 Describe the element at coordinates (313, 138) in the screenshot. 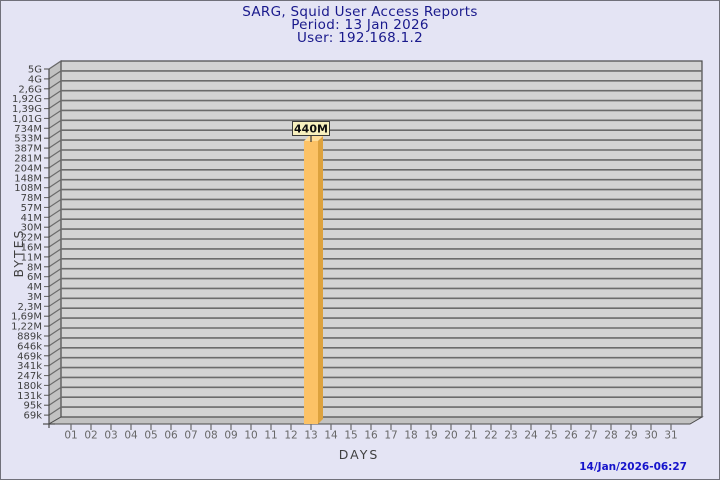

I see `usage-bar-top` at that location.